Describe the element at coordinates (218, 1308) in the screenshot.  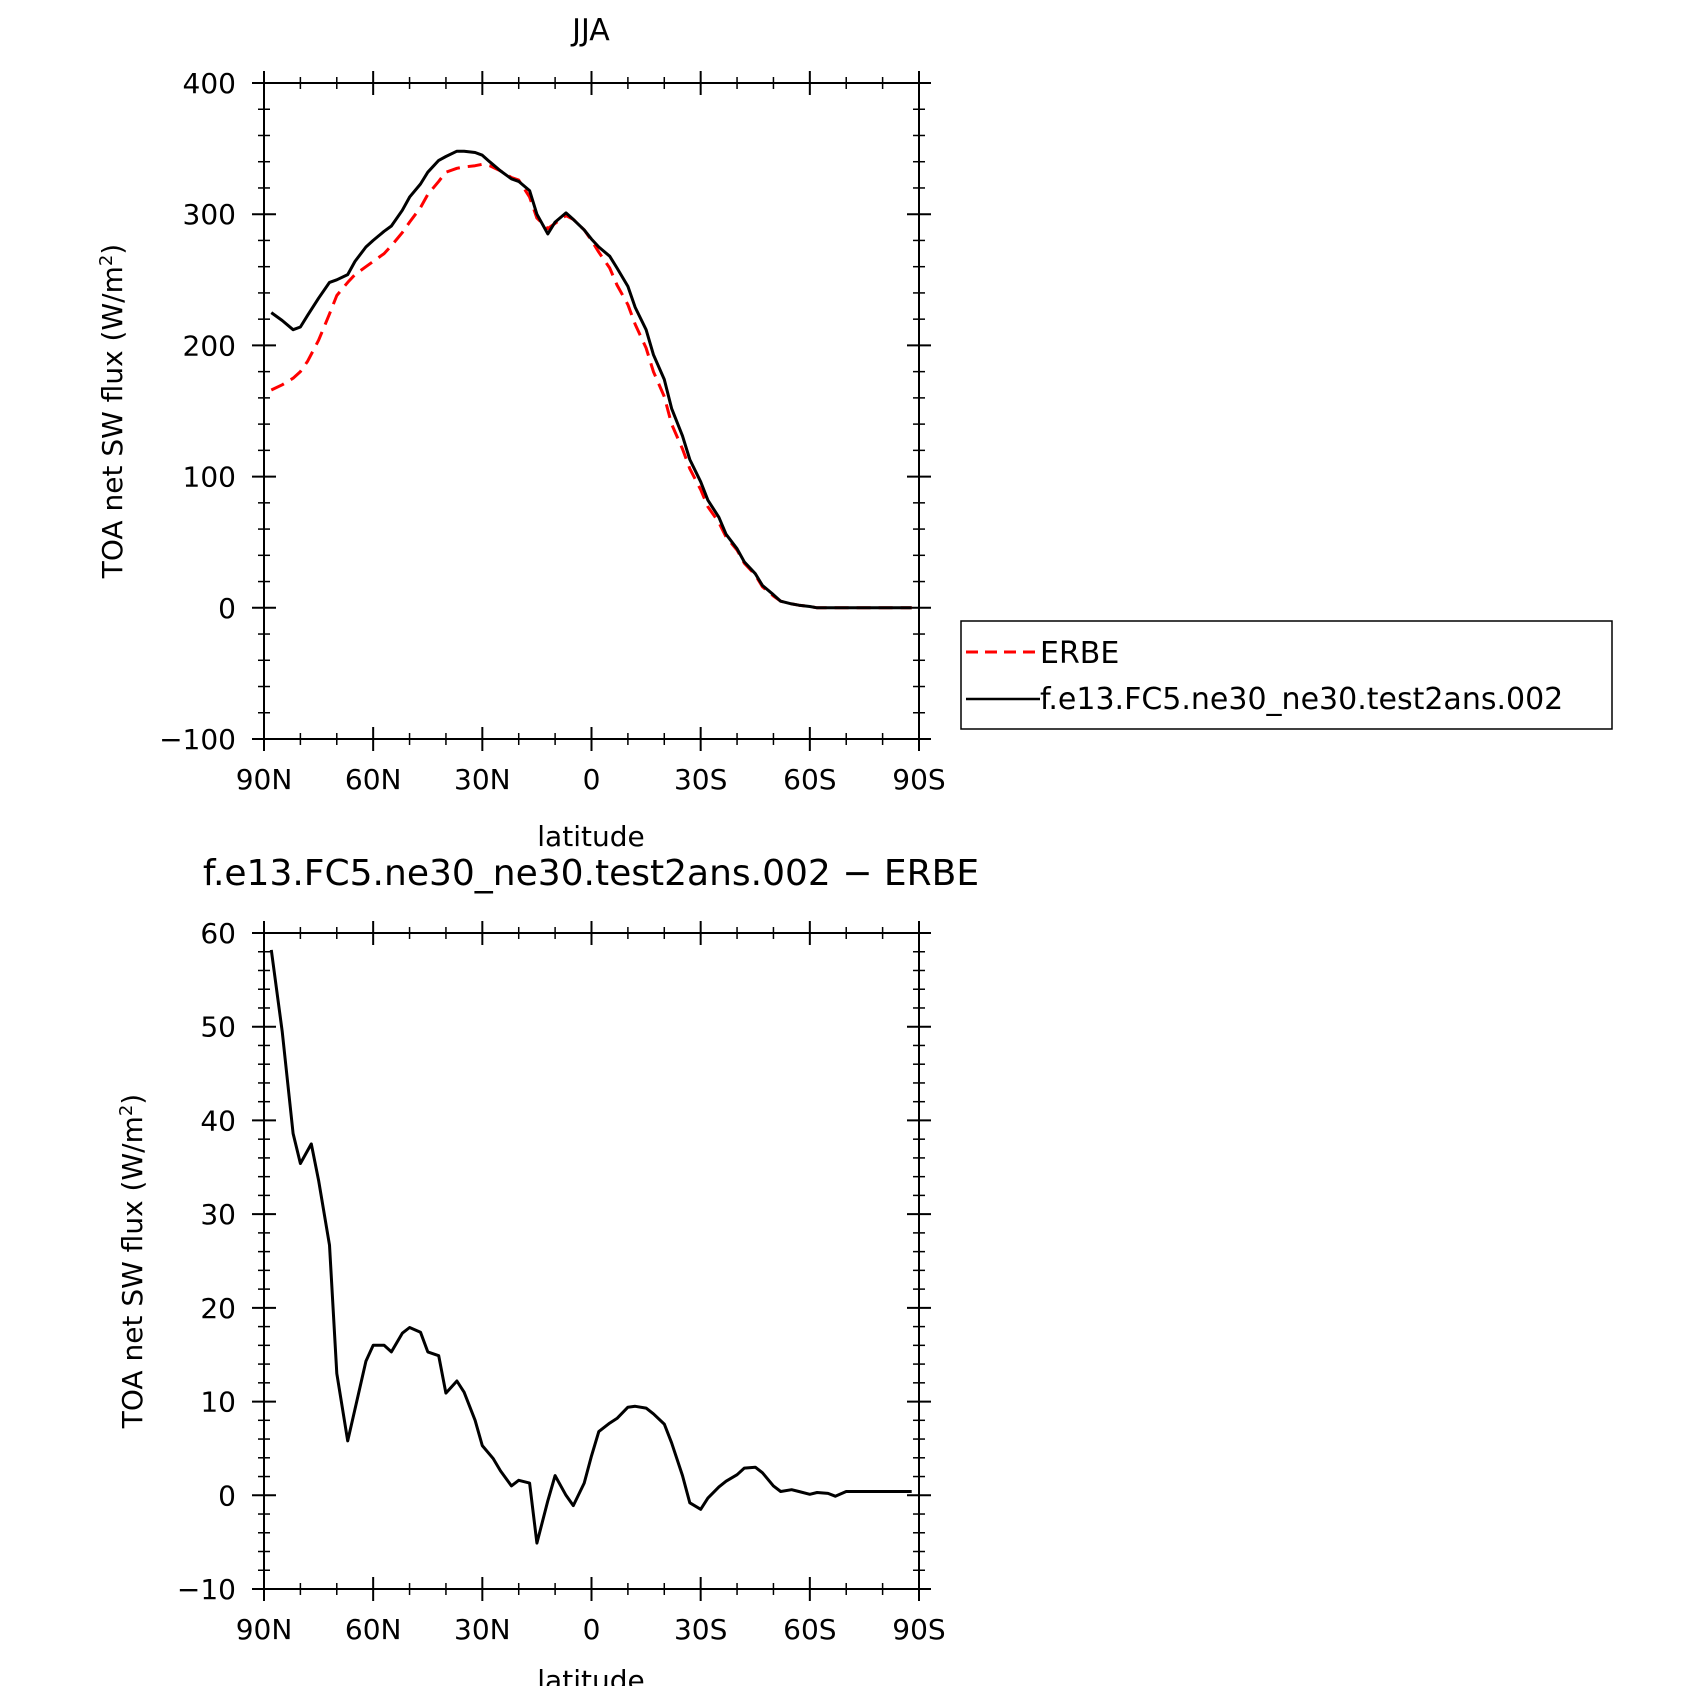
I see `y-tick-label: 20` at that location.